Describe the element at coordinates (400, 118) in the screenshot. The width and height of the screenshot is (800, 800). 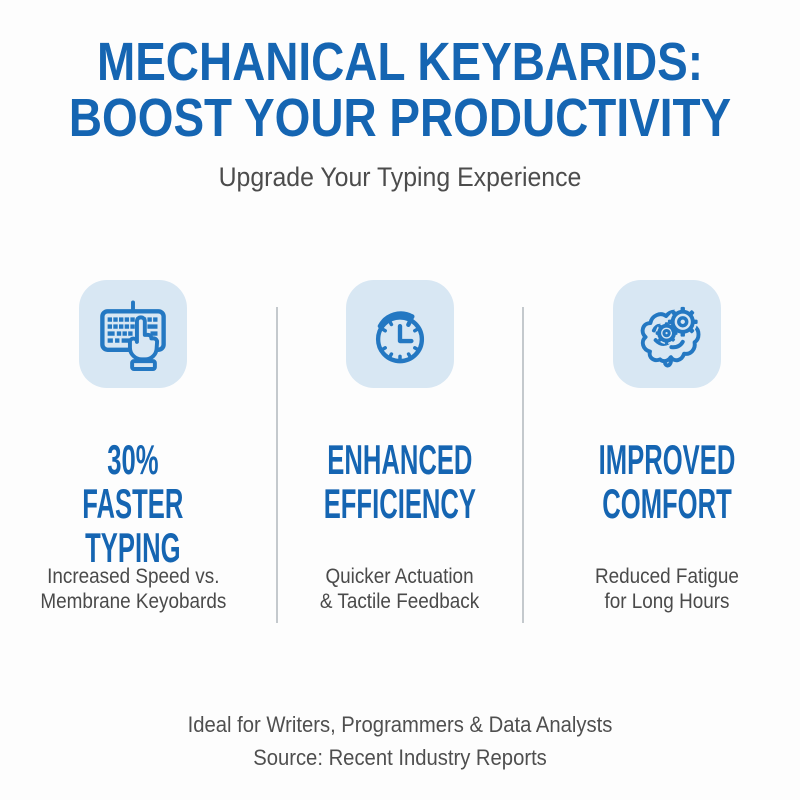
I see `page-title-line-2: BOOST YOUR PRODUCTIVITY` at that location.